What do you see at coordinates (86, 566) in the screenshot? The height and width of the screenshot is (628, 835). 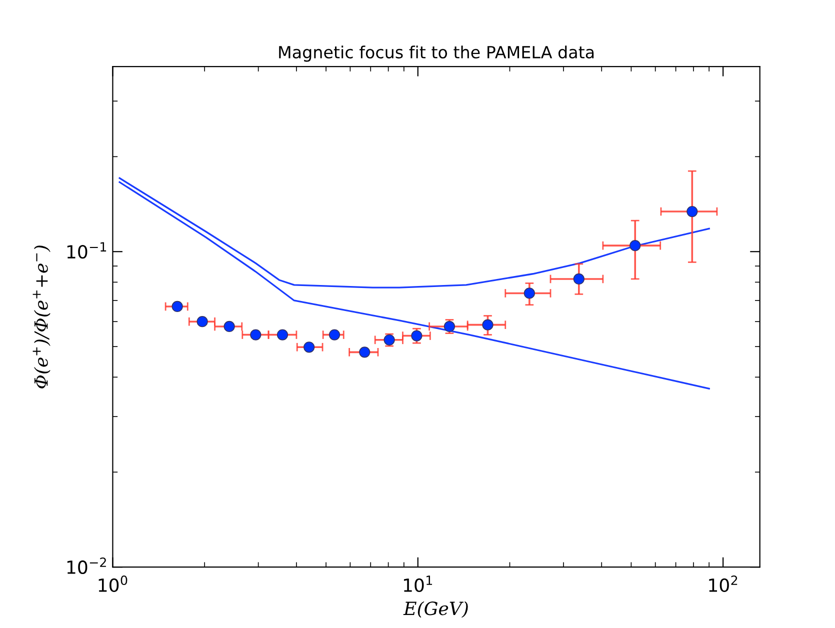 I see `y-tick-label: 10$^{−2}$` at bounding box center [86, 566].